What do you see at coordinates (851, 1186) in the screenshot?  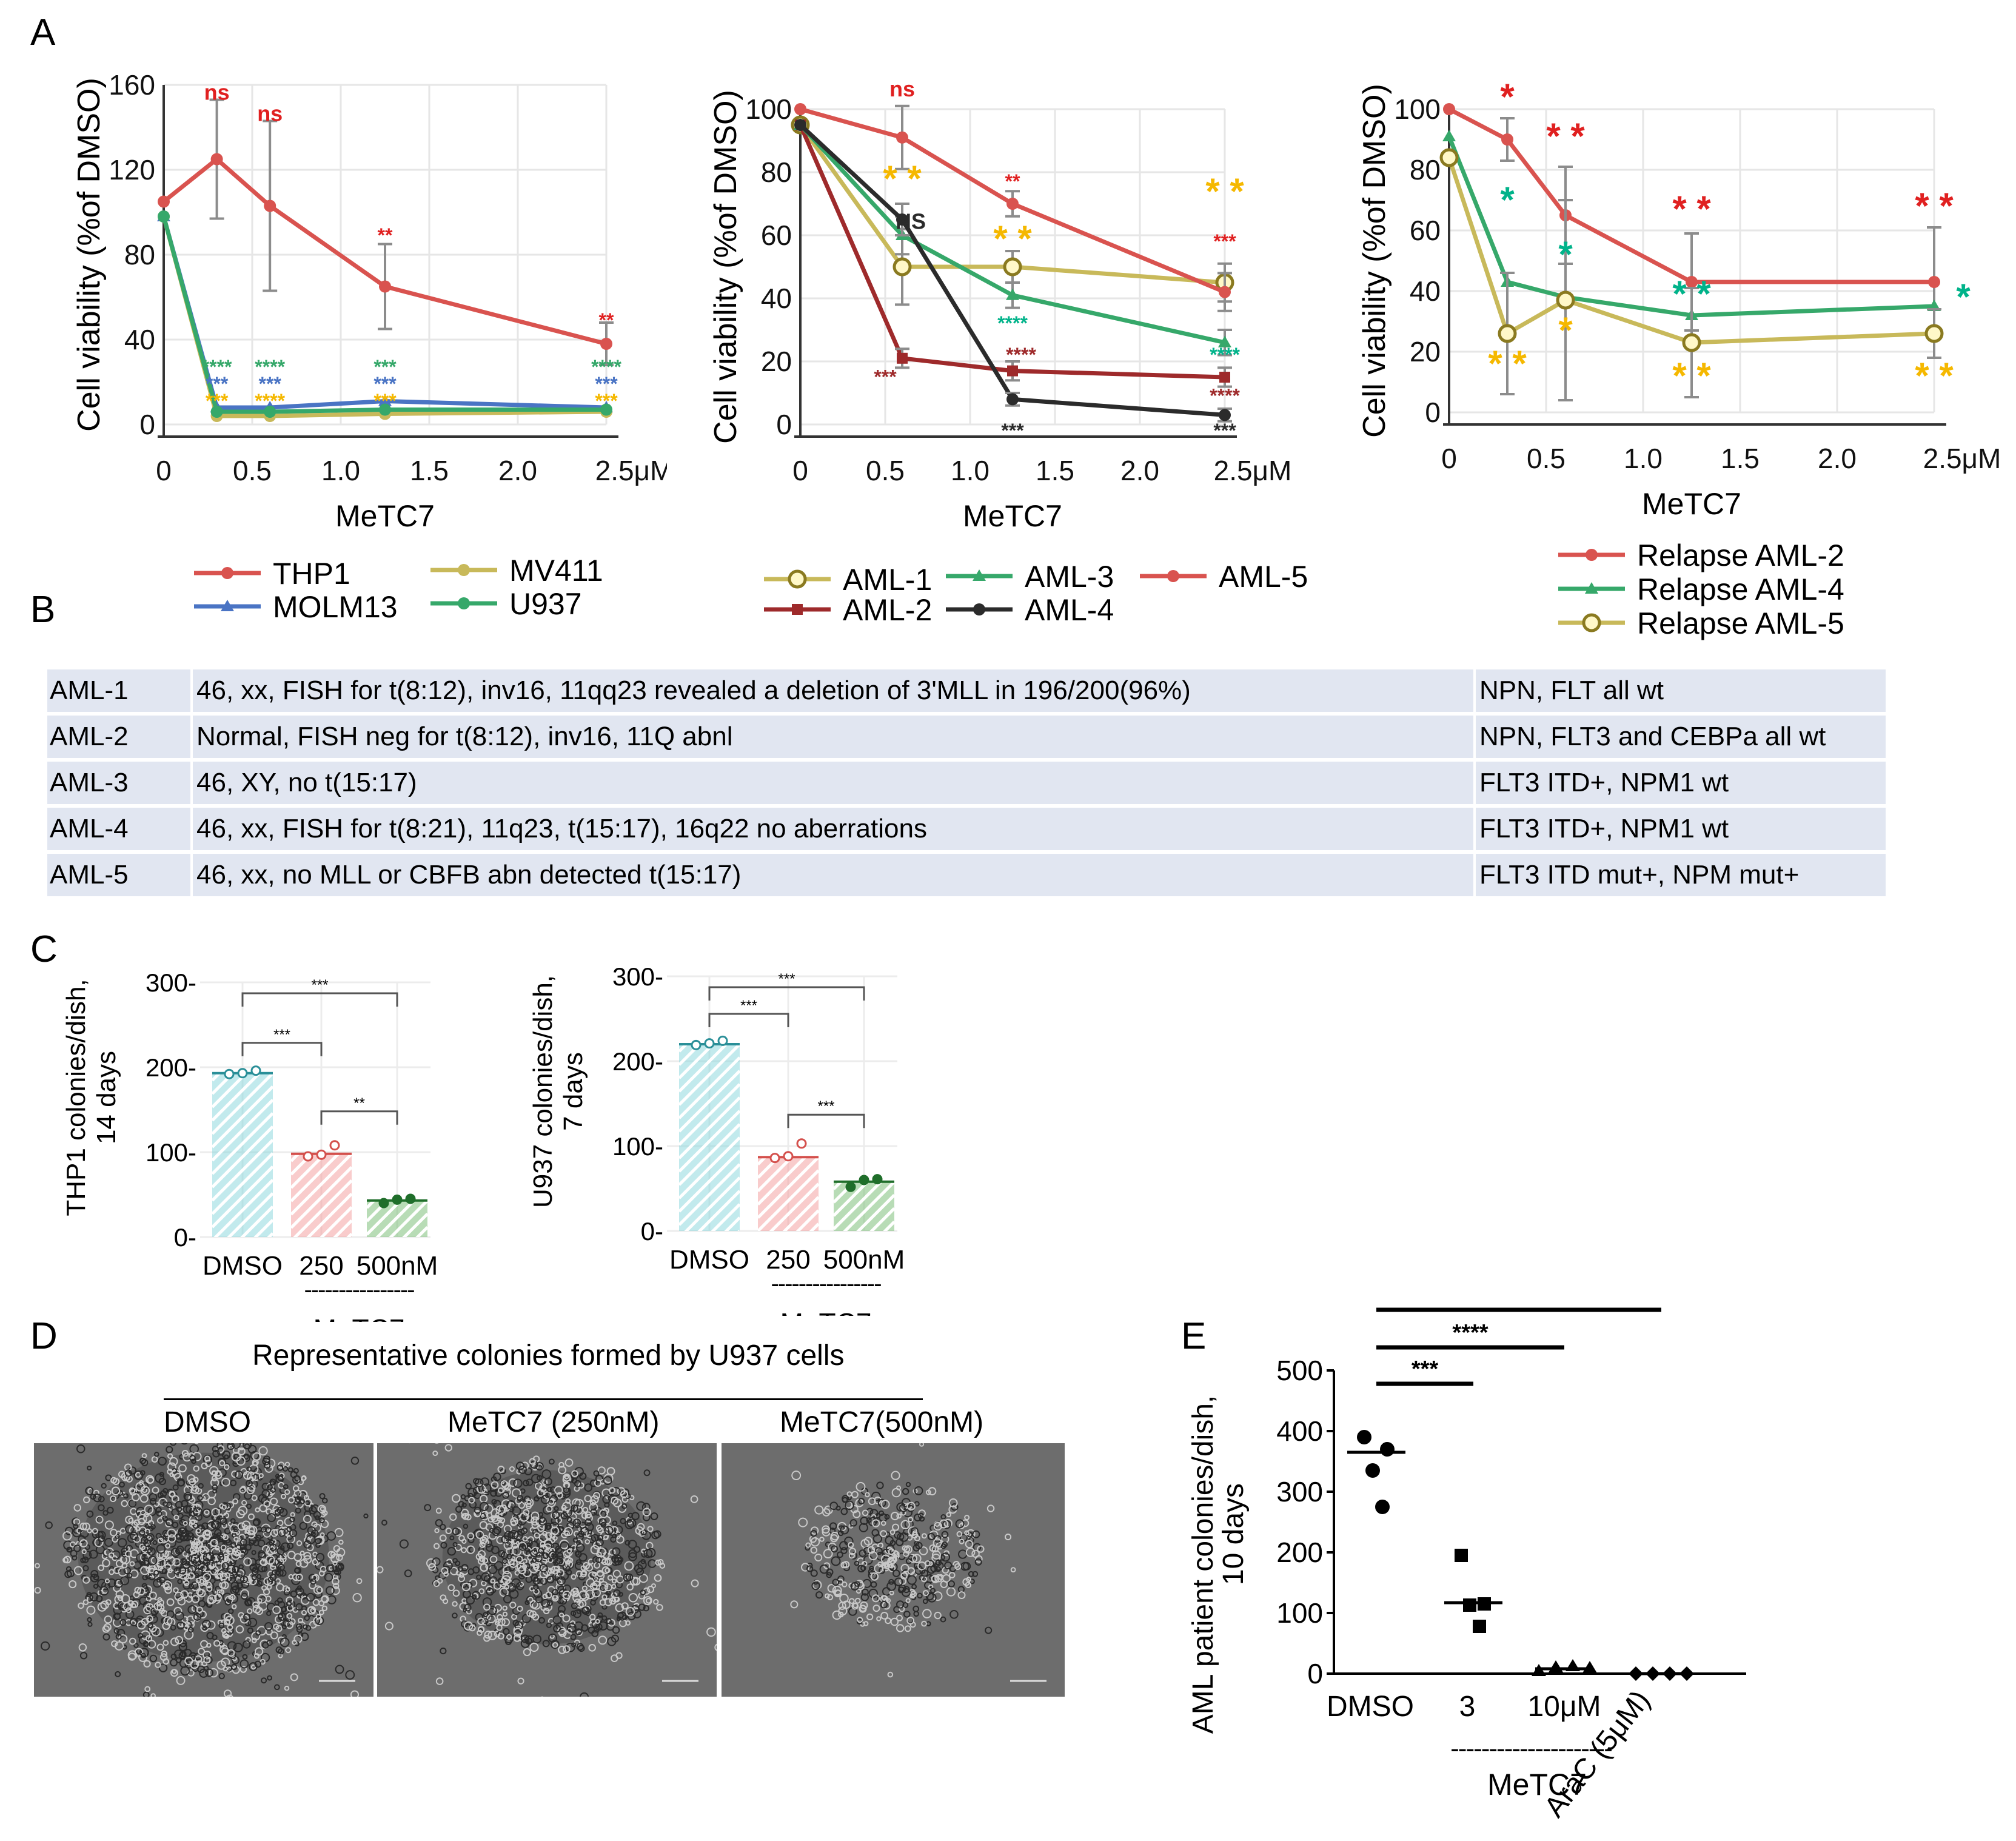 I see `replicate-point` at bounding box center [851, 1186].